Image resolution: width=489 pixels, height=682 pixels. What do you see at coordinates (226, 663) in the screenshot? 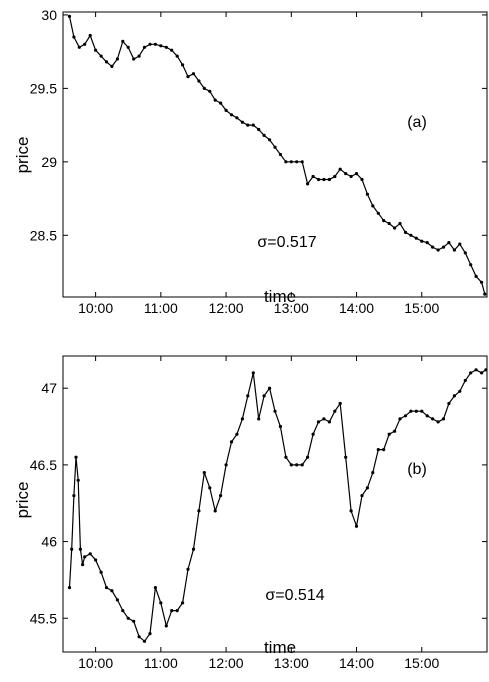
I see `x-tick-label-b: 12:00` at bounding box center [226, 663].